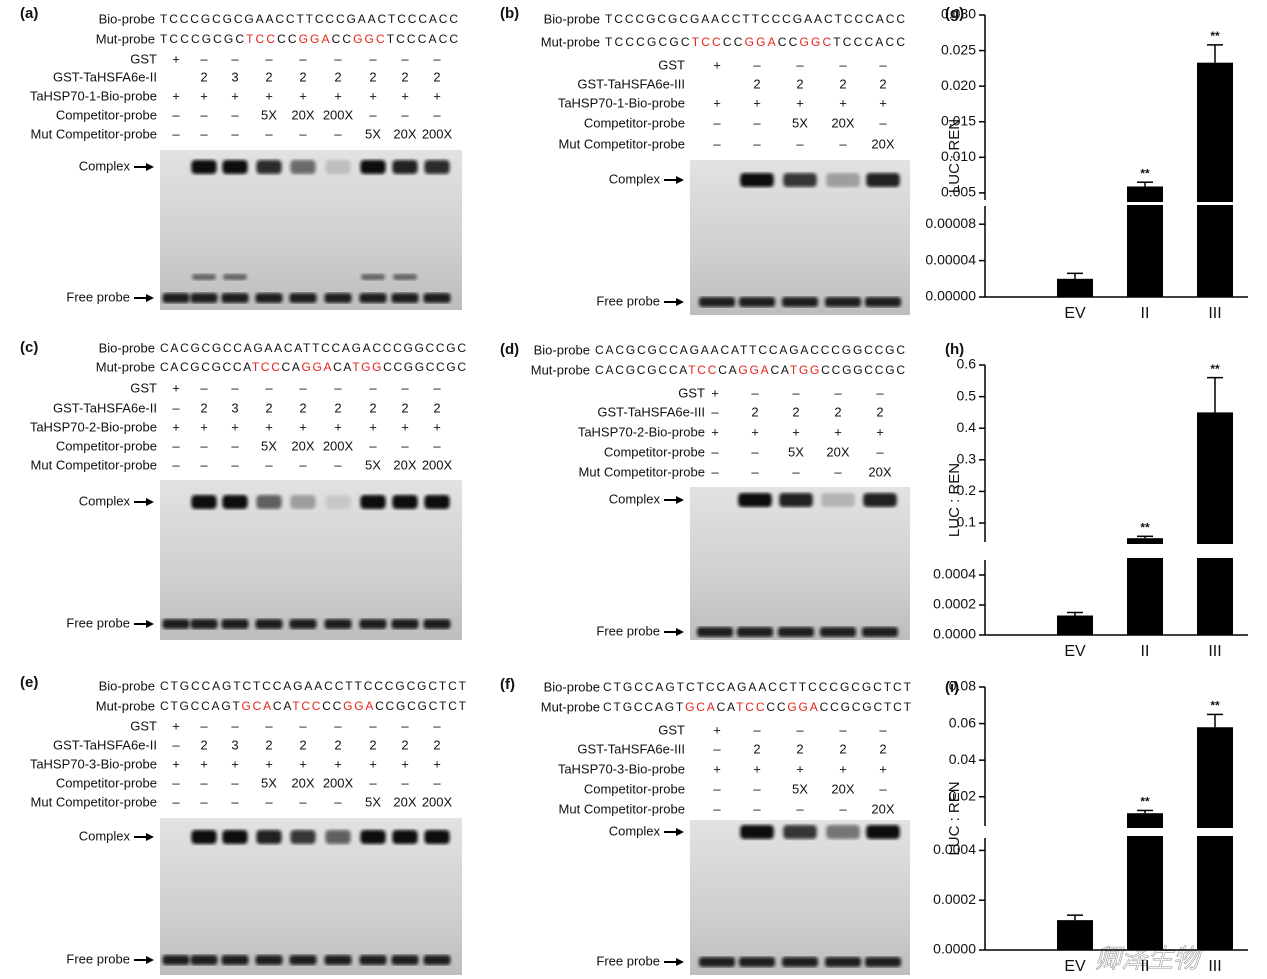 The image size is (1267, 979). I want to click on y-tick-label: 0.015, so click(958, 120).